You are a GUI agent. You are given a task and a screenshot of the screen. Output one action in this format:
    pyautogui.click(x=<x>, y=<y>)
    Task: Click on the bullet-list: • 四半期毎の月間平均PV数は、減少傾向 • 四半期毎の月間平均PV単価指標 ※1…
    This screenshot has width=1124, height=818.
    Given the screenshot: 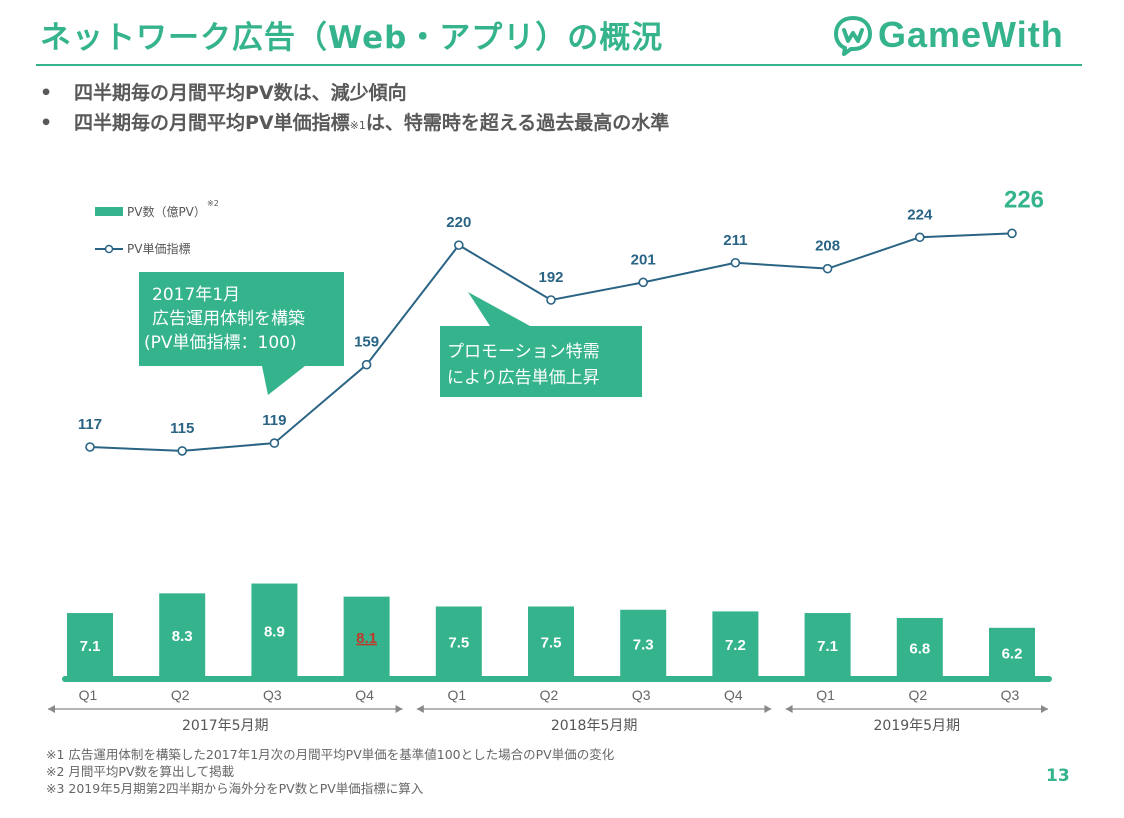 What is the action you would take?
    pyautogui.click(x=354, y=108)
    